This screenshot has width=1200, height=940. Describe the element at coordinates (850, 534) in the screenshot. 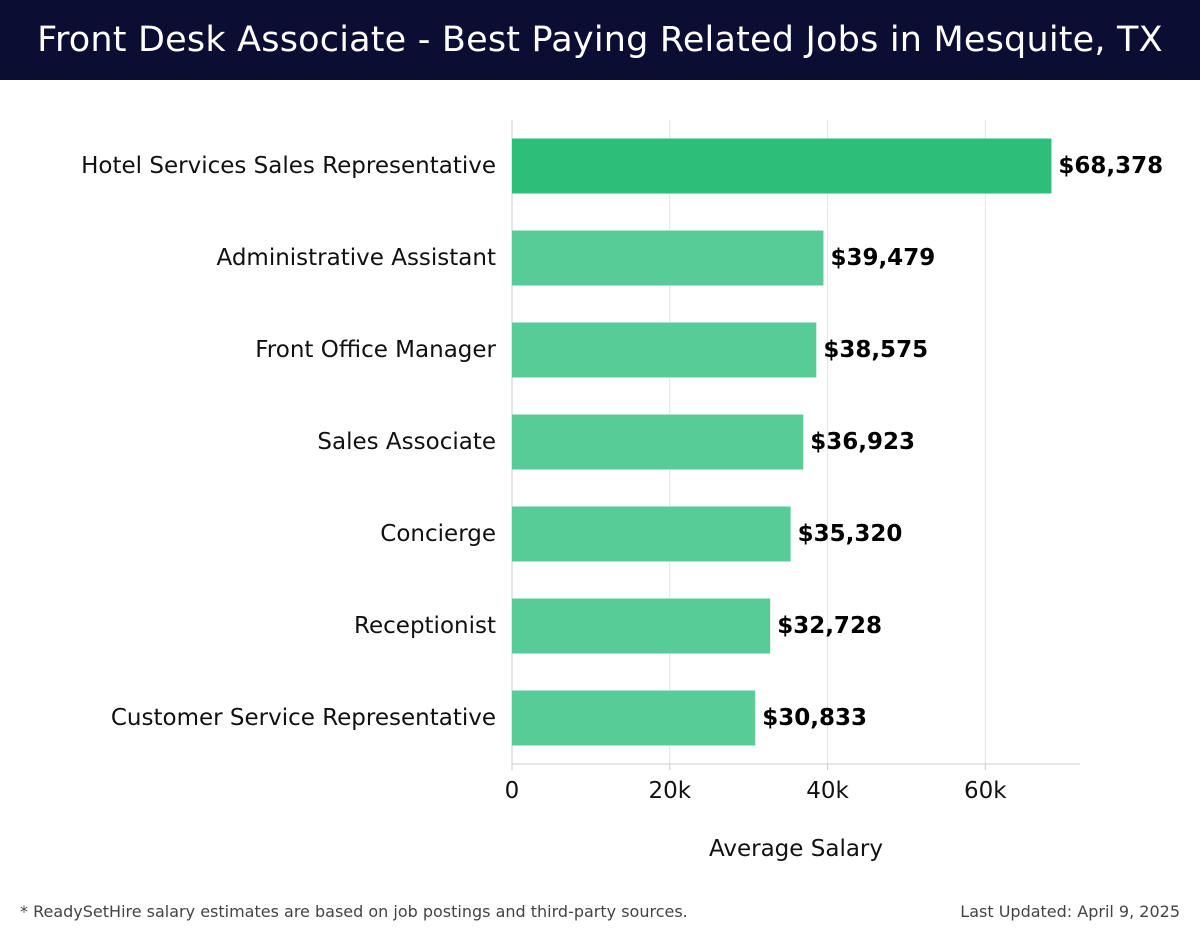

I see `value-label: $35,320` at that location.